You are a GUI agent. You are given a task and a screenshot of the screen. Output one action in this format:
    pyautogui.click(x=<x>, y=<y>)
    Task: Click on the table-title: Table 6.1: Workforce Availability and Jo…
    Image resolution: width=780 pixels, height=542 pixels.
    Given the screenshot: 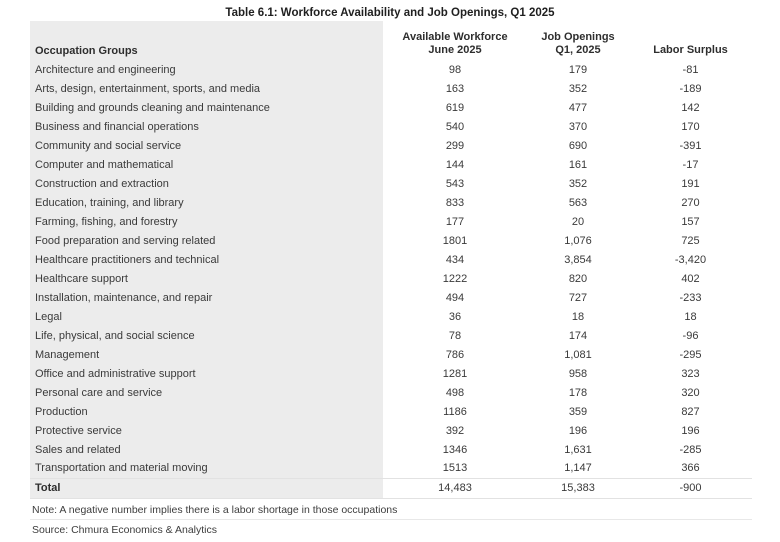 What is the action you would take?
    pyautogui.click(x=390, y=13)
    